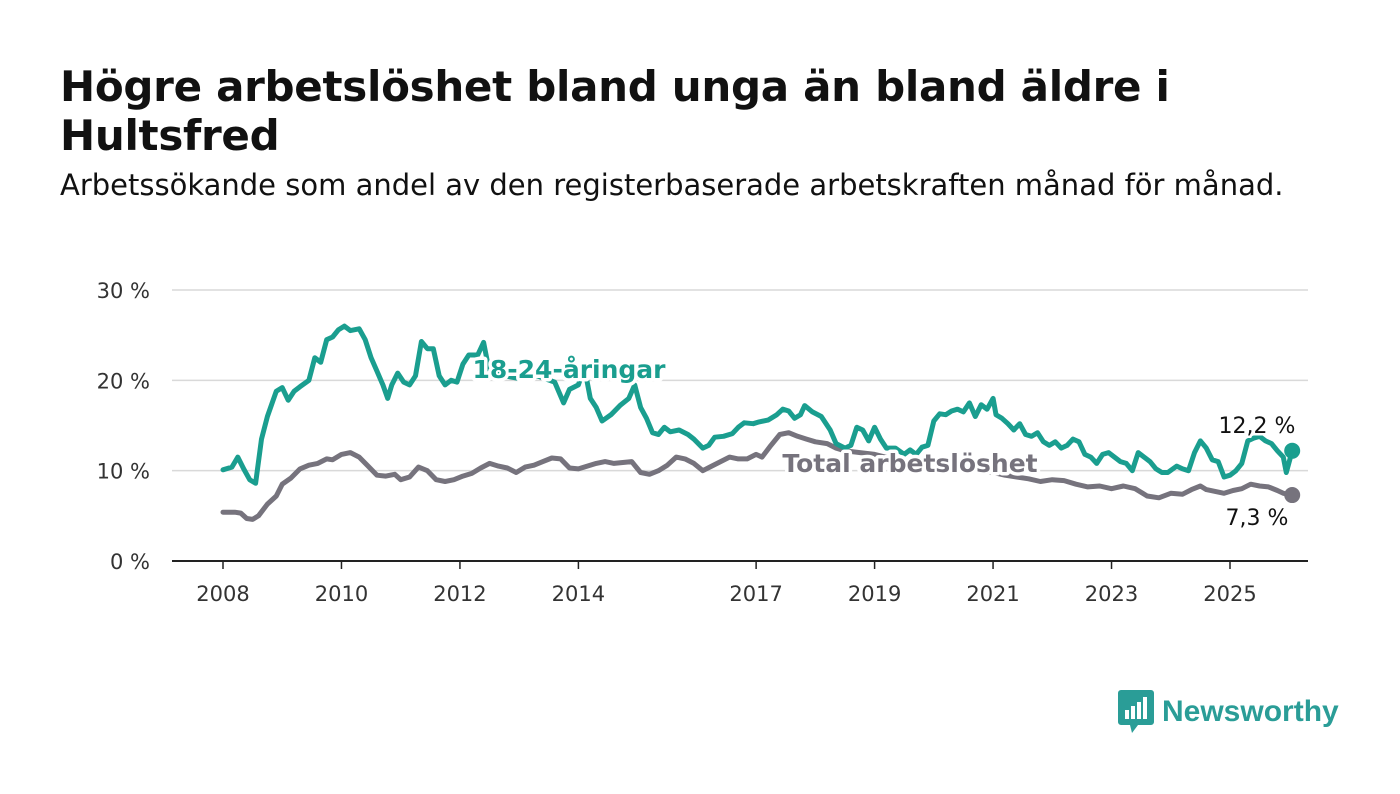 The image size is (1400, 794). I want to click on end-value-label-total: 7,3 %, so click(1257, 518).